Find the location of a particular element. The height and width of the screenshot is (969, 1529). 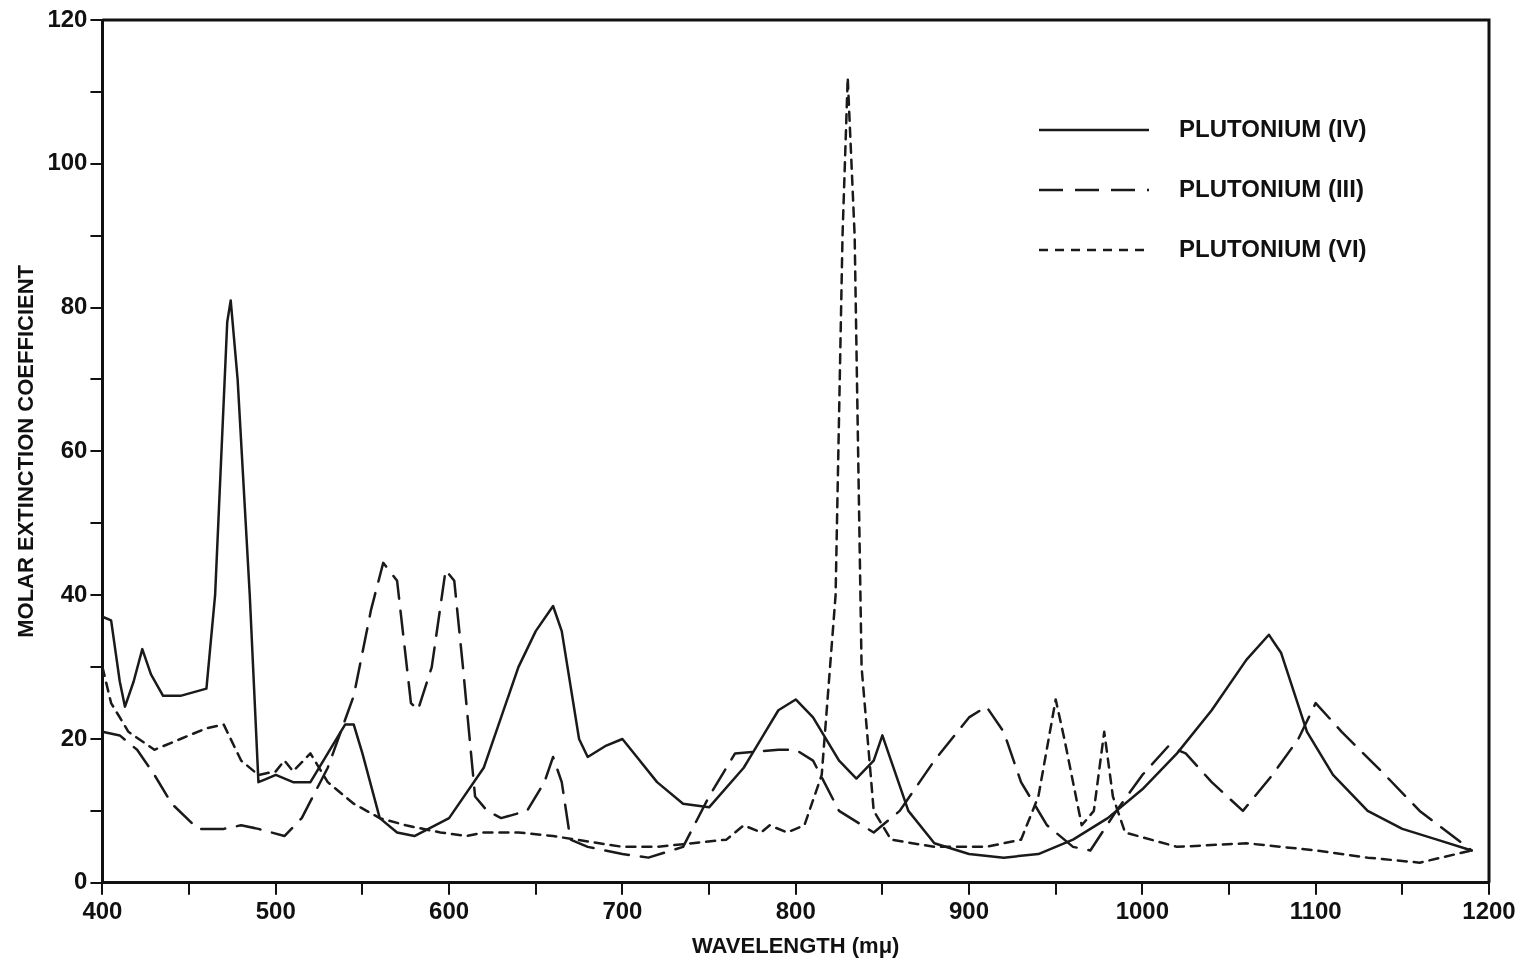

y-tick-label: 80 is located at coordinates (74, 306).